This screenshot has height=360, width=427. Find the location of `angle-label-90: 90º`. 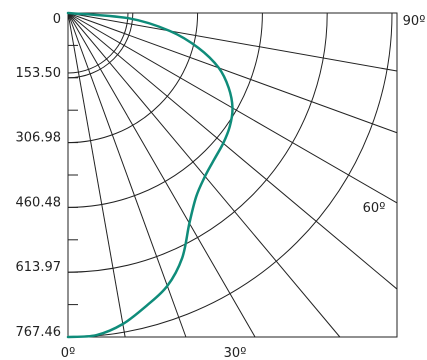

angle-label-90: 90º is located at coordinates (414, 21).